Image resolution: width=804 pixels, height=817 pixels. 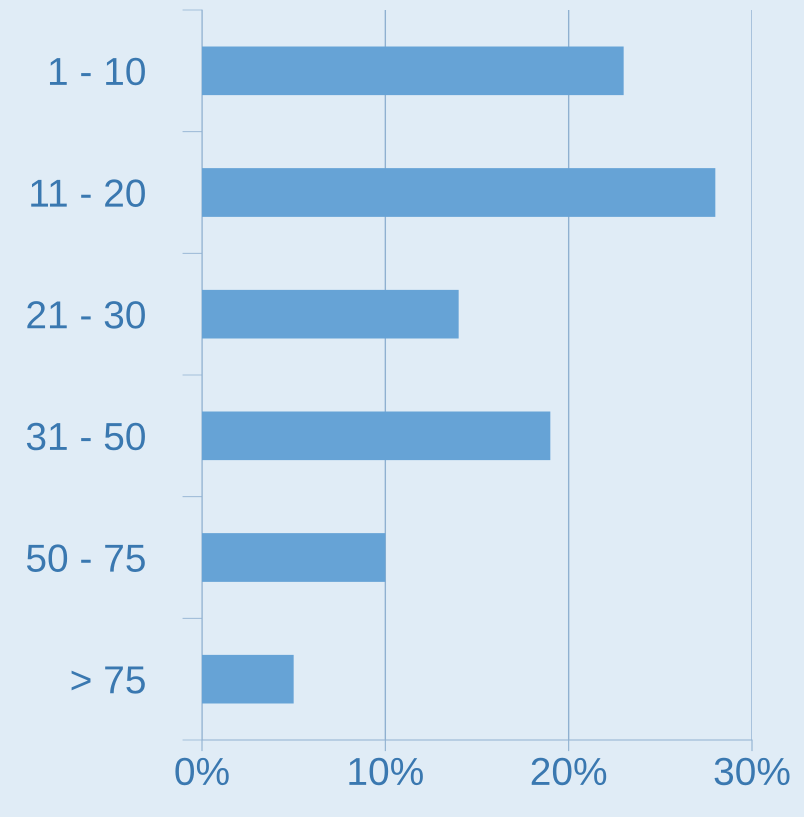 What do you see at coordinates (88, 193) in the screenshot?
I see `y-tick-label: 11 - 20` at bounding box center [88, 193].